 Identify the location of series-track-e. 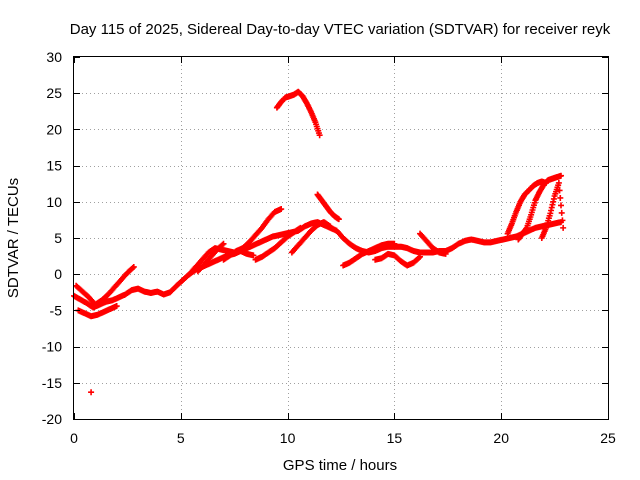
(210, 257).